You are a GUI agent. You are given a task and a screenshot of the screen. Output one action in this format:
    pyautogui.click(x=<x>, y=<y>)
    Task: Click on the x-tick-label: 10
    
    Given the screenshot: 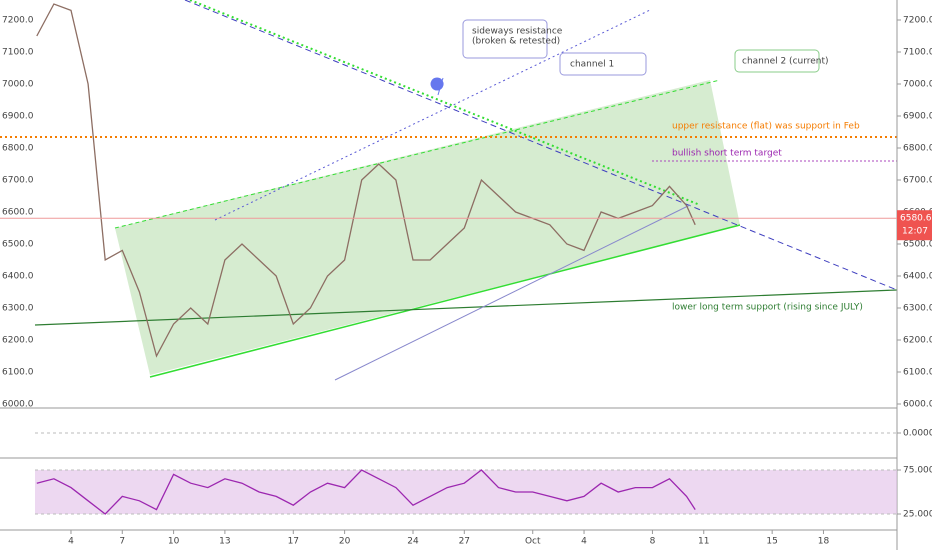 What is the action you would take?
    pyautogui.click(x=174, y=542)
    